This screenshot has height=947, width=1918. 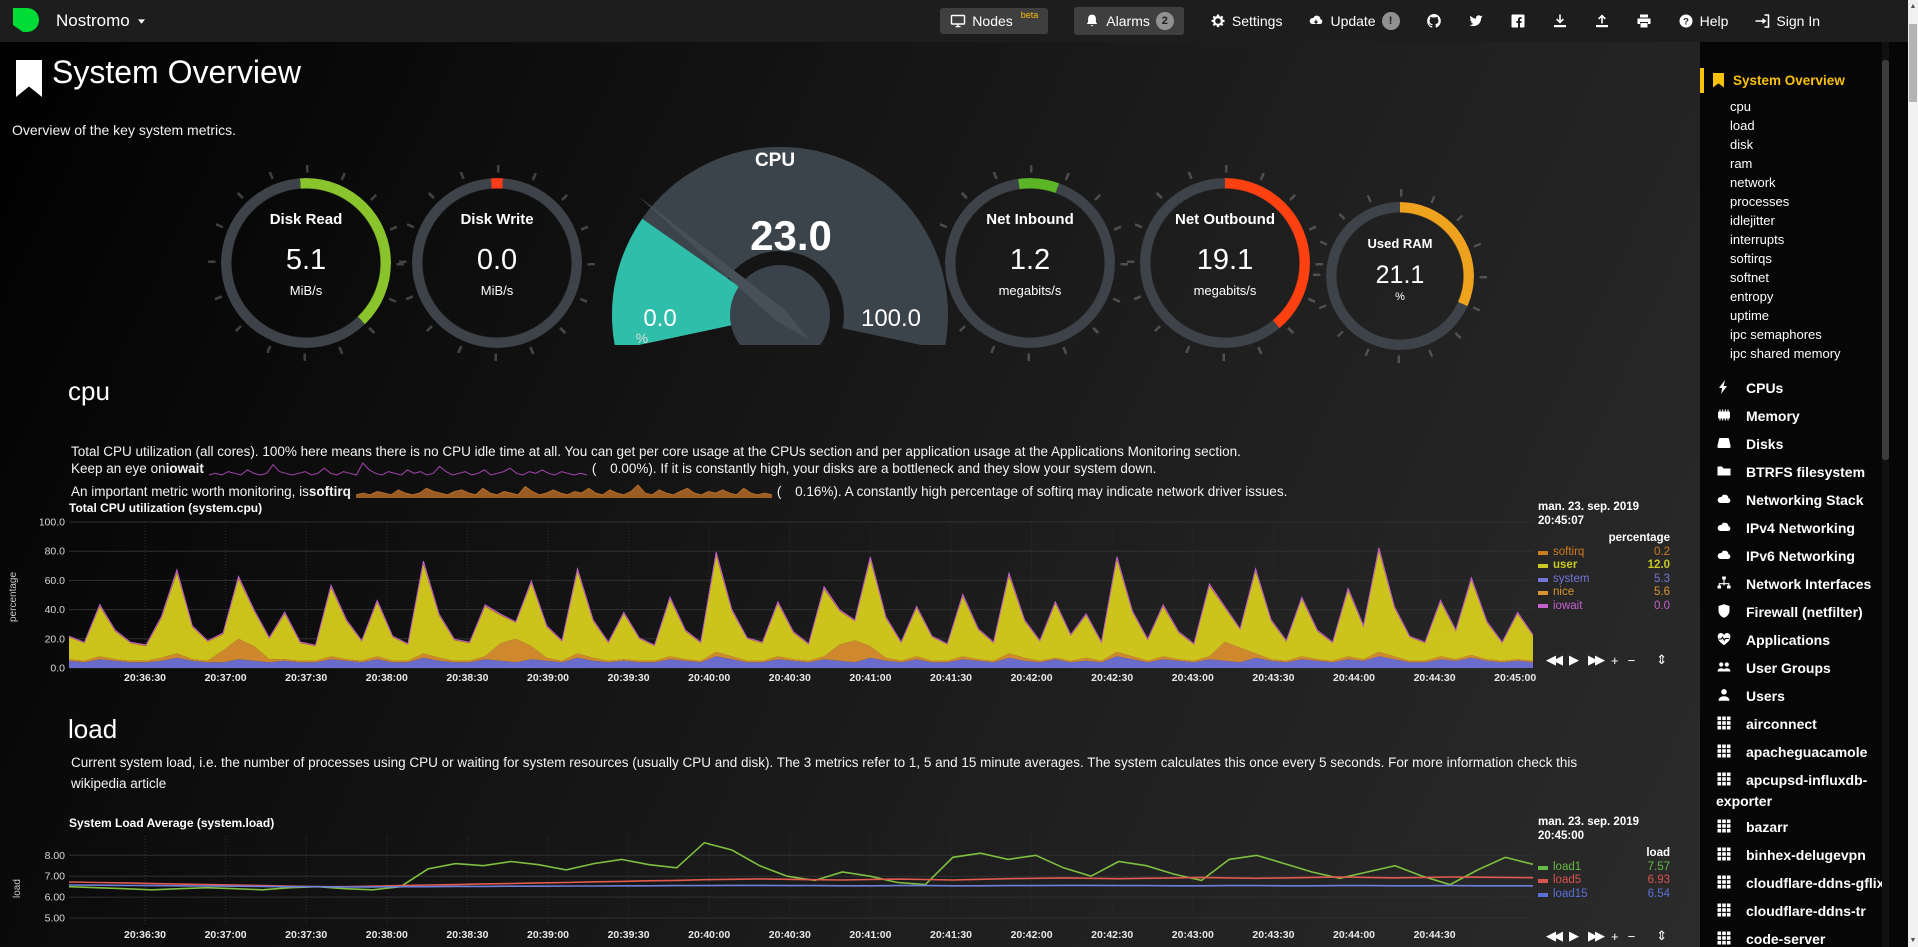 What do you see at coordinates (1806, 389) in the screenshot?
I see `sidebar-item-cpus: CPUs` at bounding box center [1806, 389].